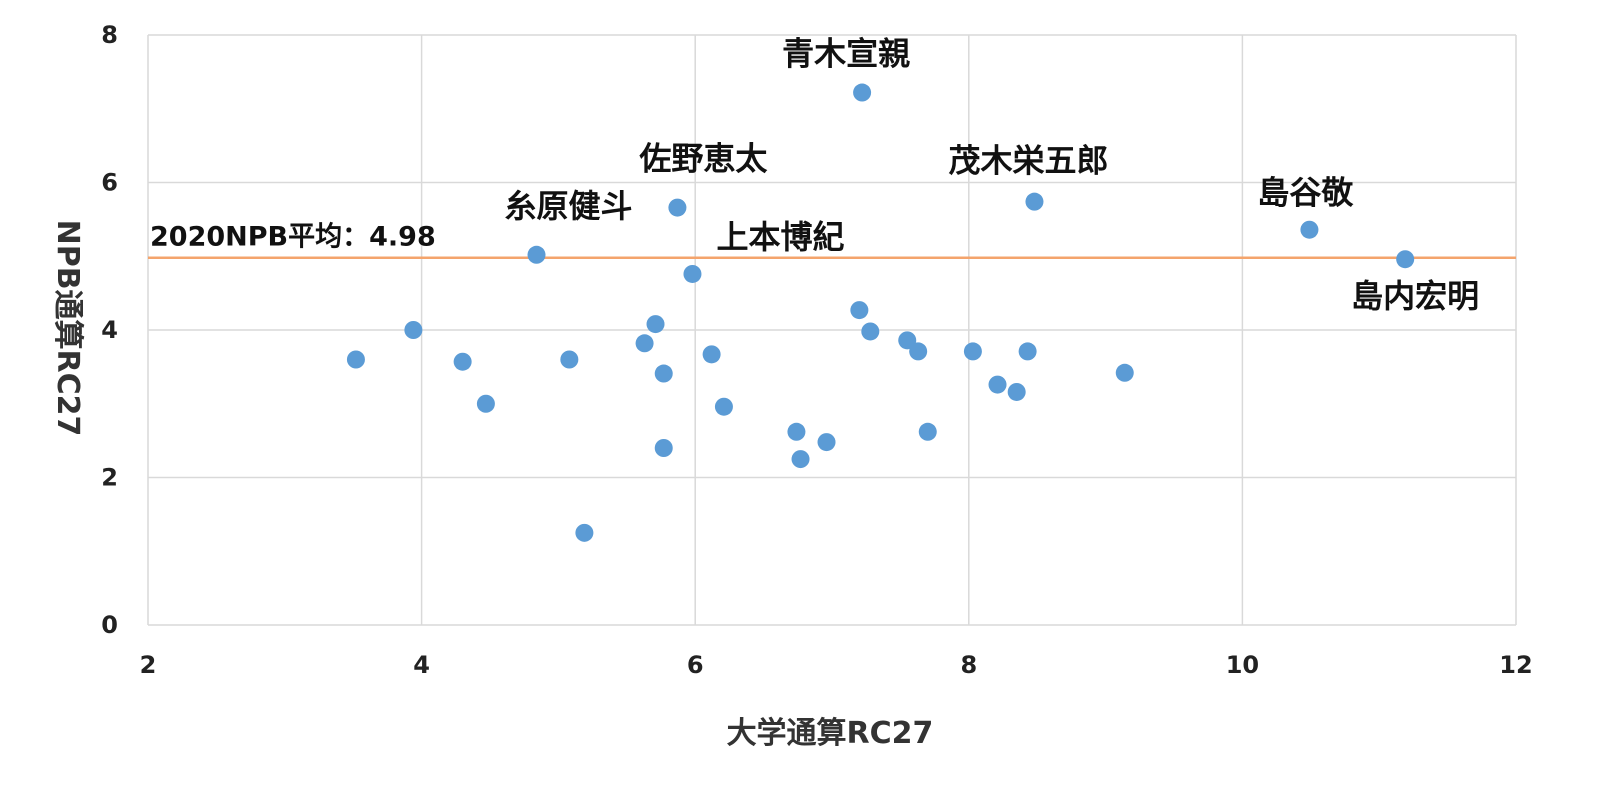 The height and width of the screenshot is (812, 1598). Describe the element at coordinates (67, 328) in the screenshot. I see `y-axis-title: NPB通算RC27` at that location.